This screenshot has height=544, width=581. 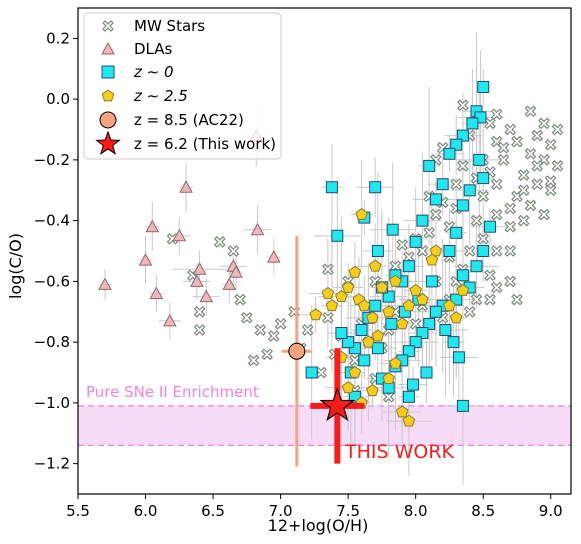 What do you see at coordinates (153, 72) in the screenshot?
I see `legend-z0-label: z ∼ 0` at bounding box center [153, 72].